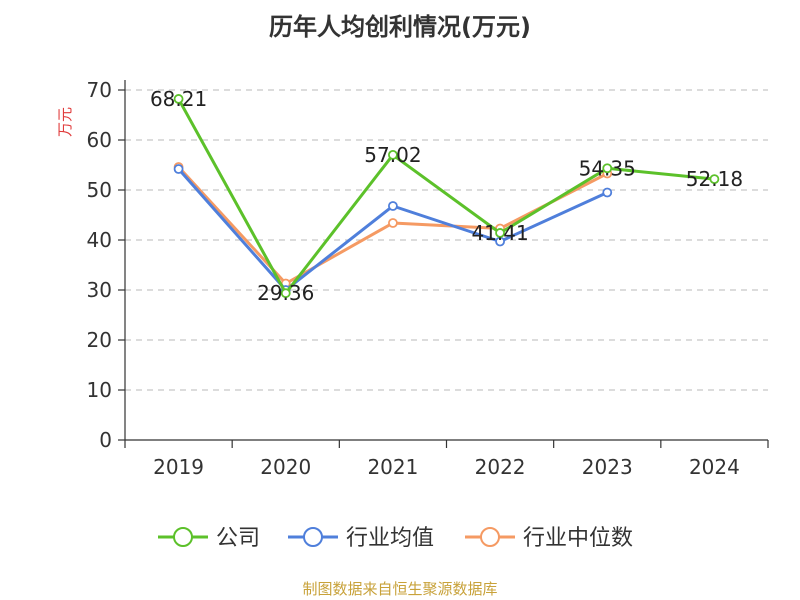 The image size is (800, 600). I want to click on series-0-point-2024, so click(714, 179).